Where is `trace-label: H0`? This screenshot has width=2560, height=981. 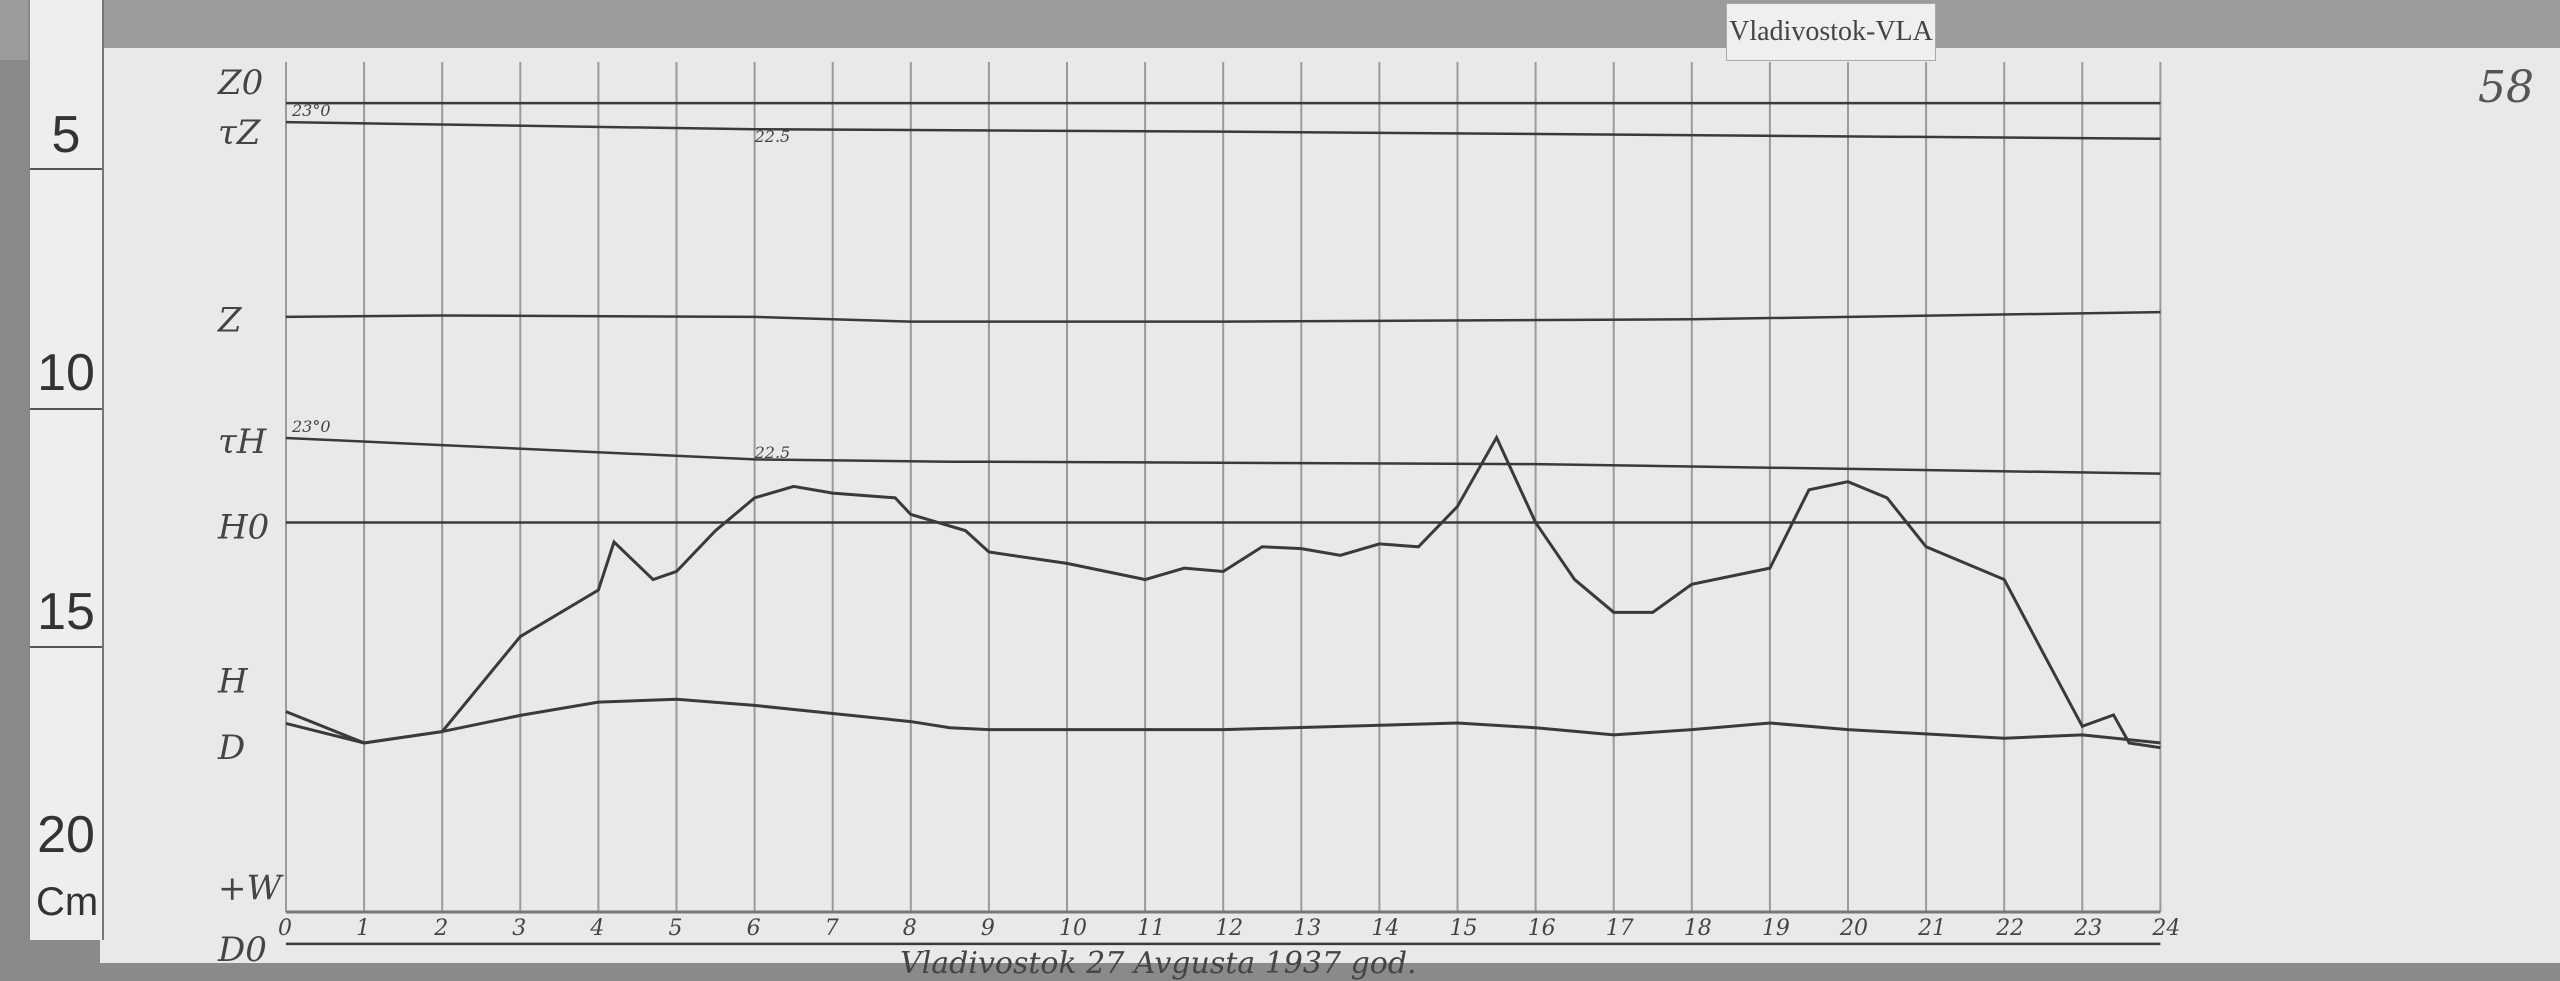 trace-label: H0 is located at coordinates (243, 527).